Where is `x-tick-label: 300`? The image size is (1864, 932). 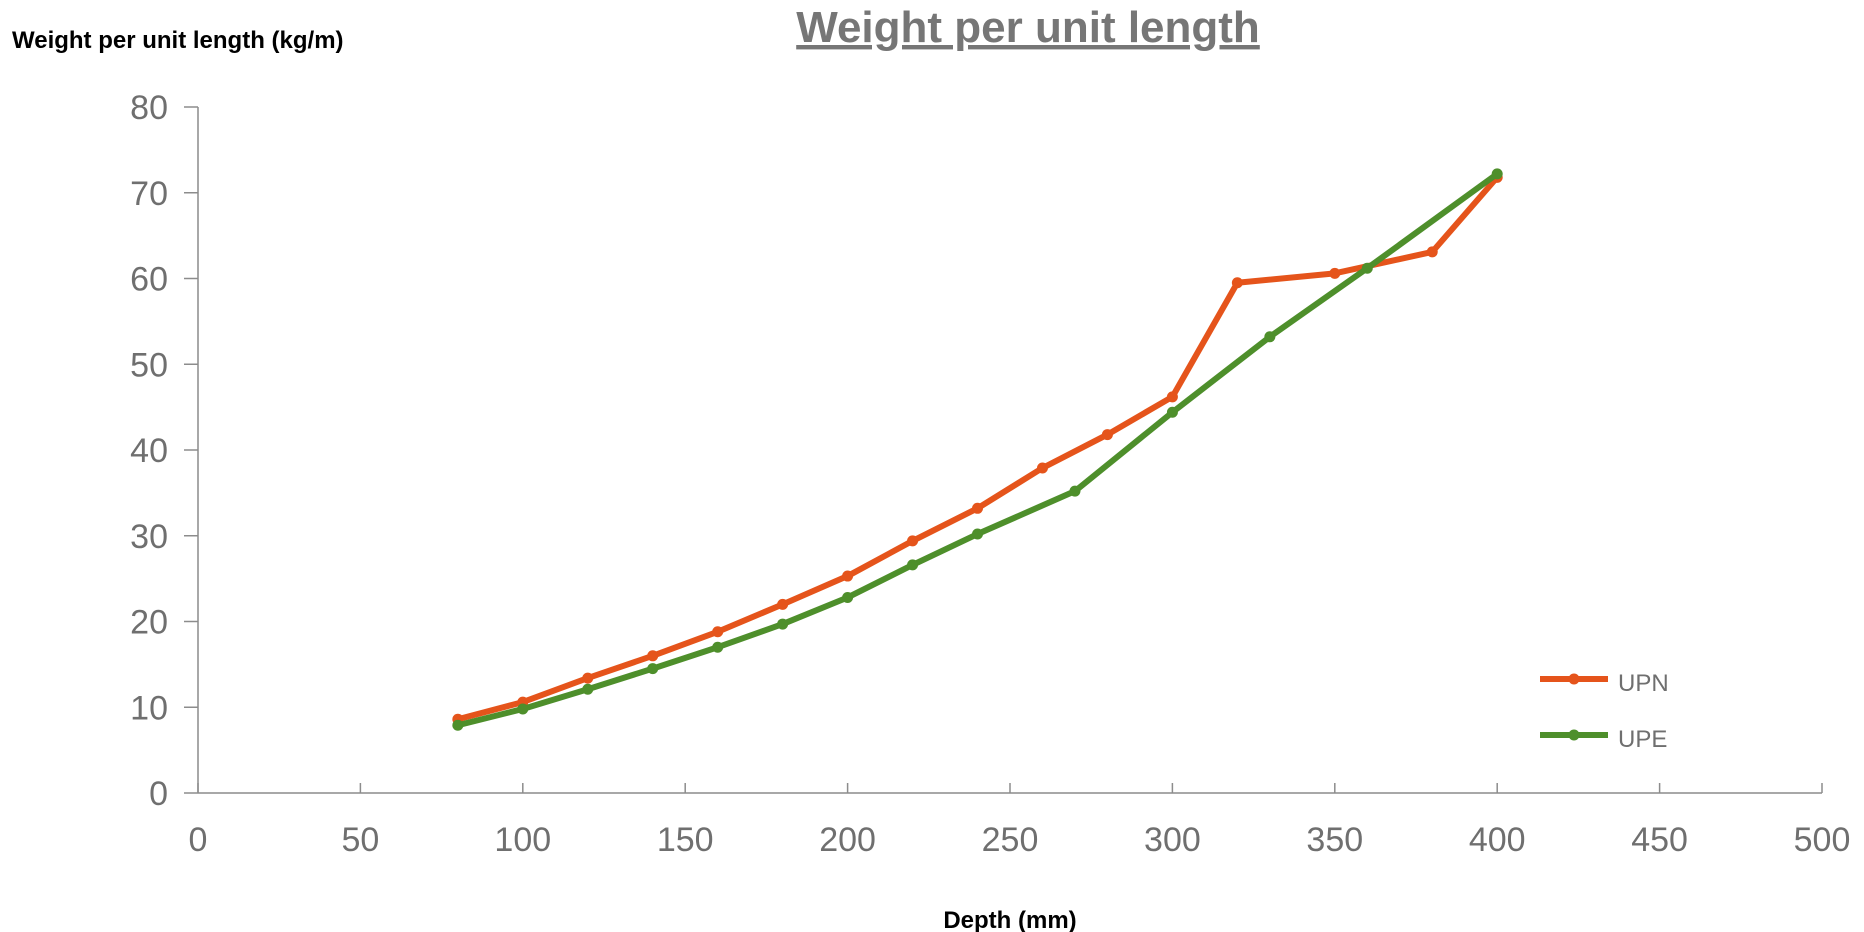 x-tick-label: 300 is located at coordinates (1172, 840).